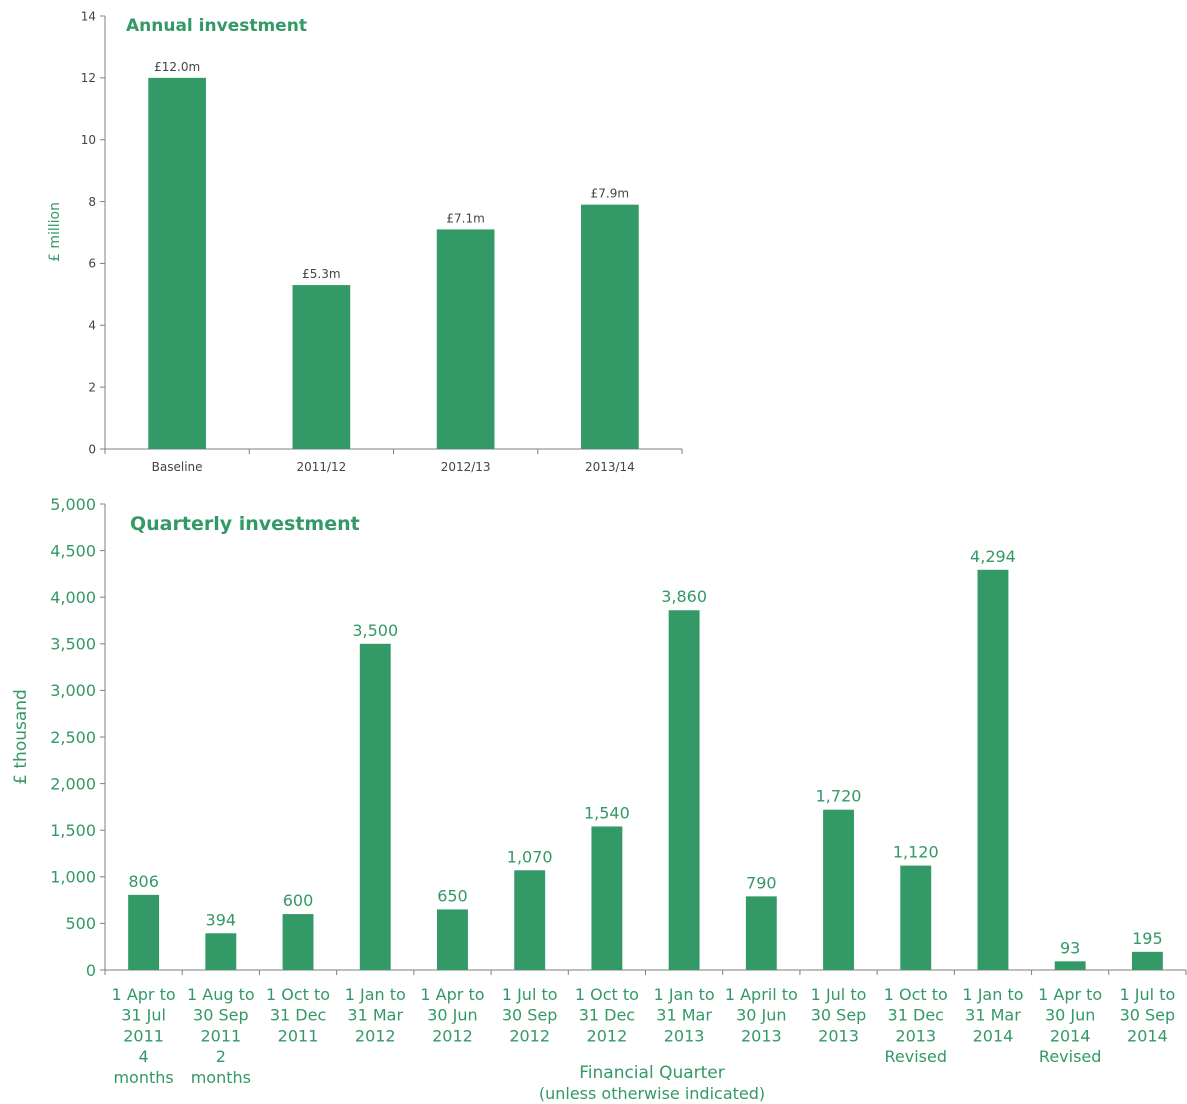 The image size is (1187, 1104). I want to click on quarterly-y-tick-label: 2,000, so click(73, 783).